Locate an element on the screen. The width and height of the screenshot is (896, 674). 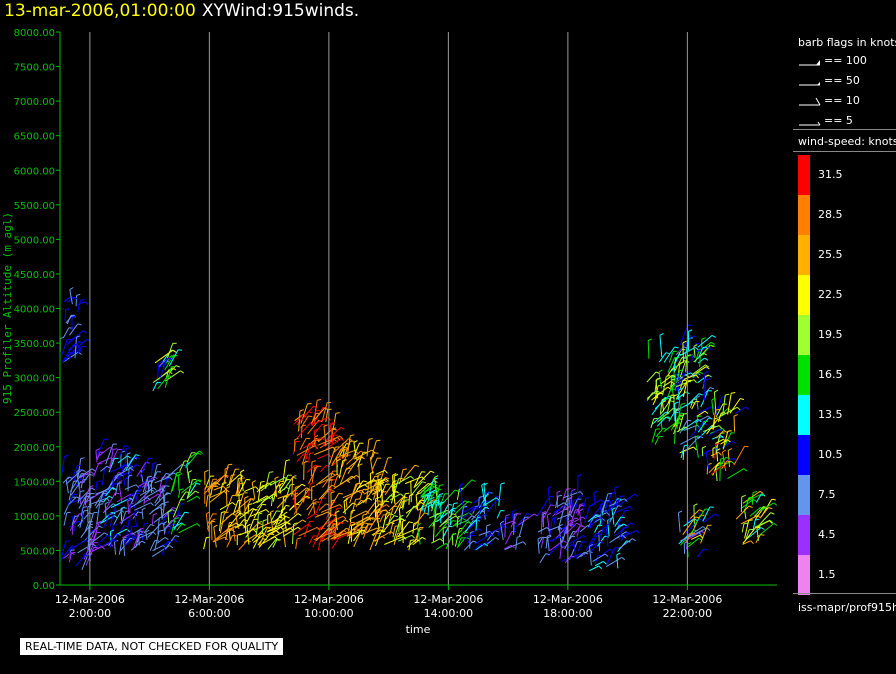
barb-flag-full: == 10 is located at coordinates (829, 100).